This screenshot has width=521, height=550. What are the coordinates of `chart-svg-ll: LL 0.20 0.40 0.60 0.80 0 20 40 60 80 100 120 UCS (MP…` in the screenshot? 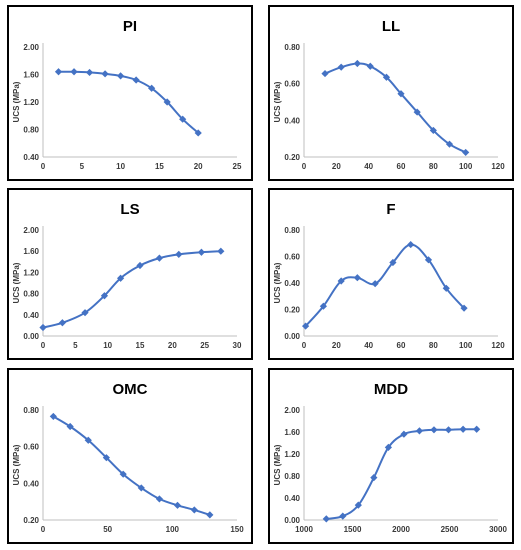 It's located at (389, 94).